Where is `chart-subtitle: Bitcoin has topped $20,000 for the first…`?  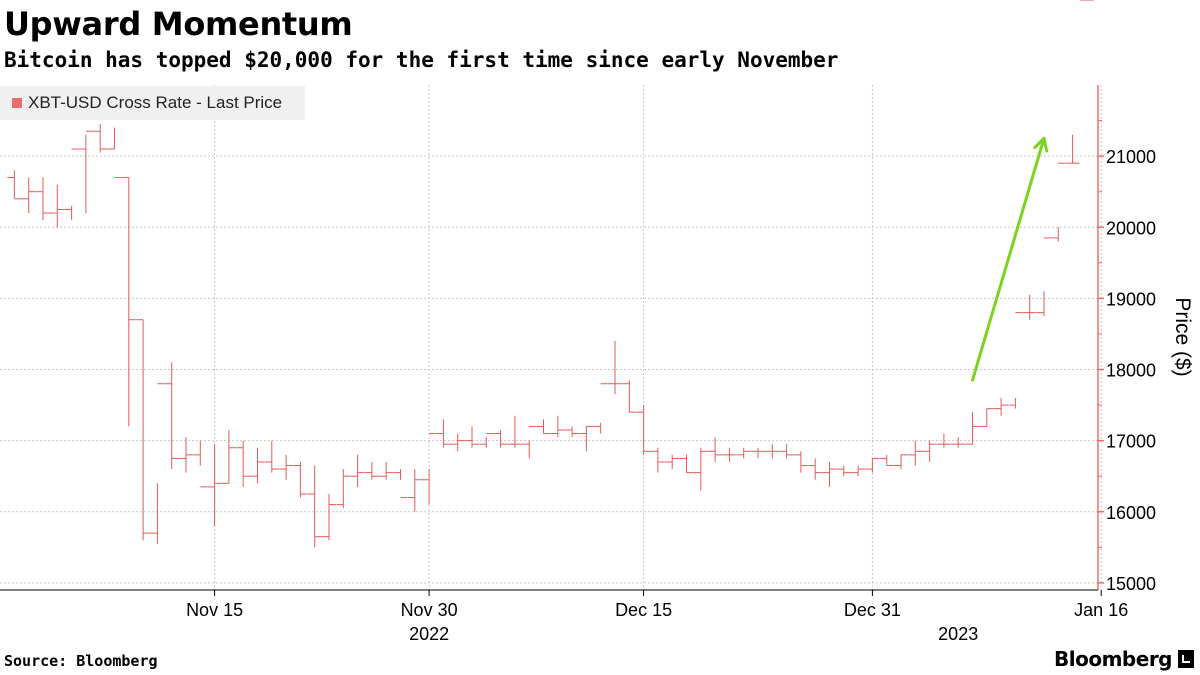
chart-subtitle: Bitcoin has topped $20,000 for the first… is located at coordinates (421, 60).